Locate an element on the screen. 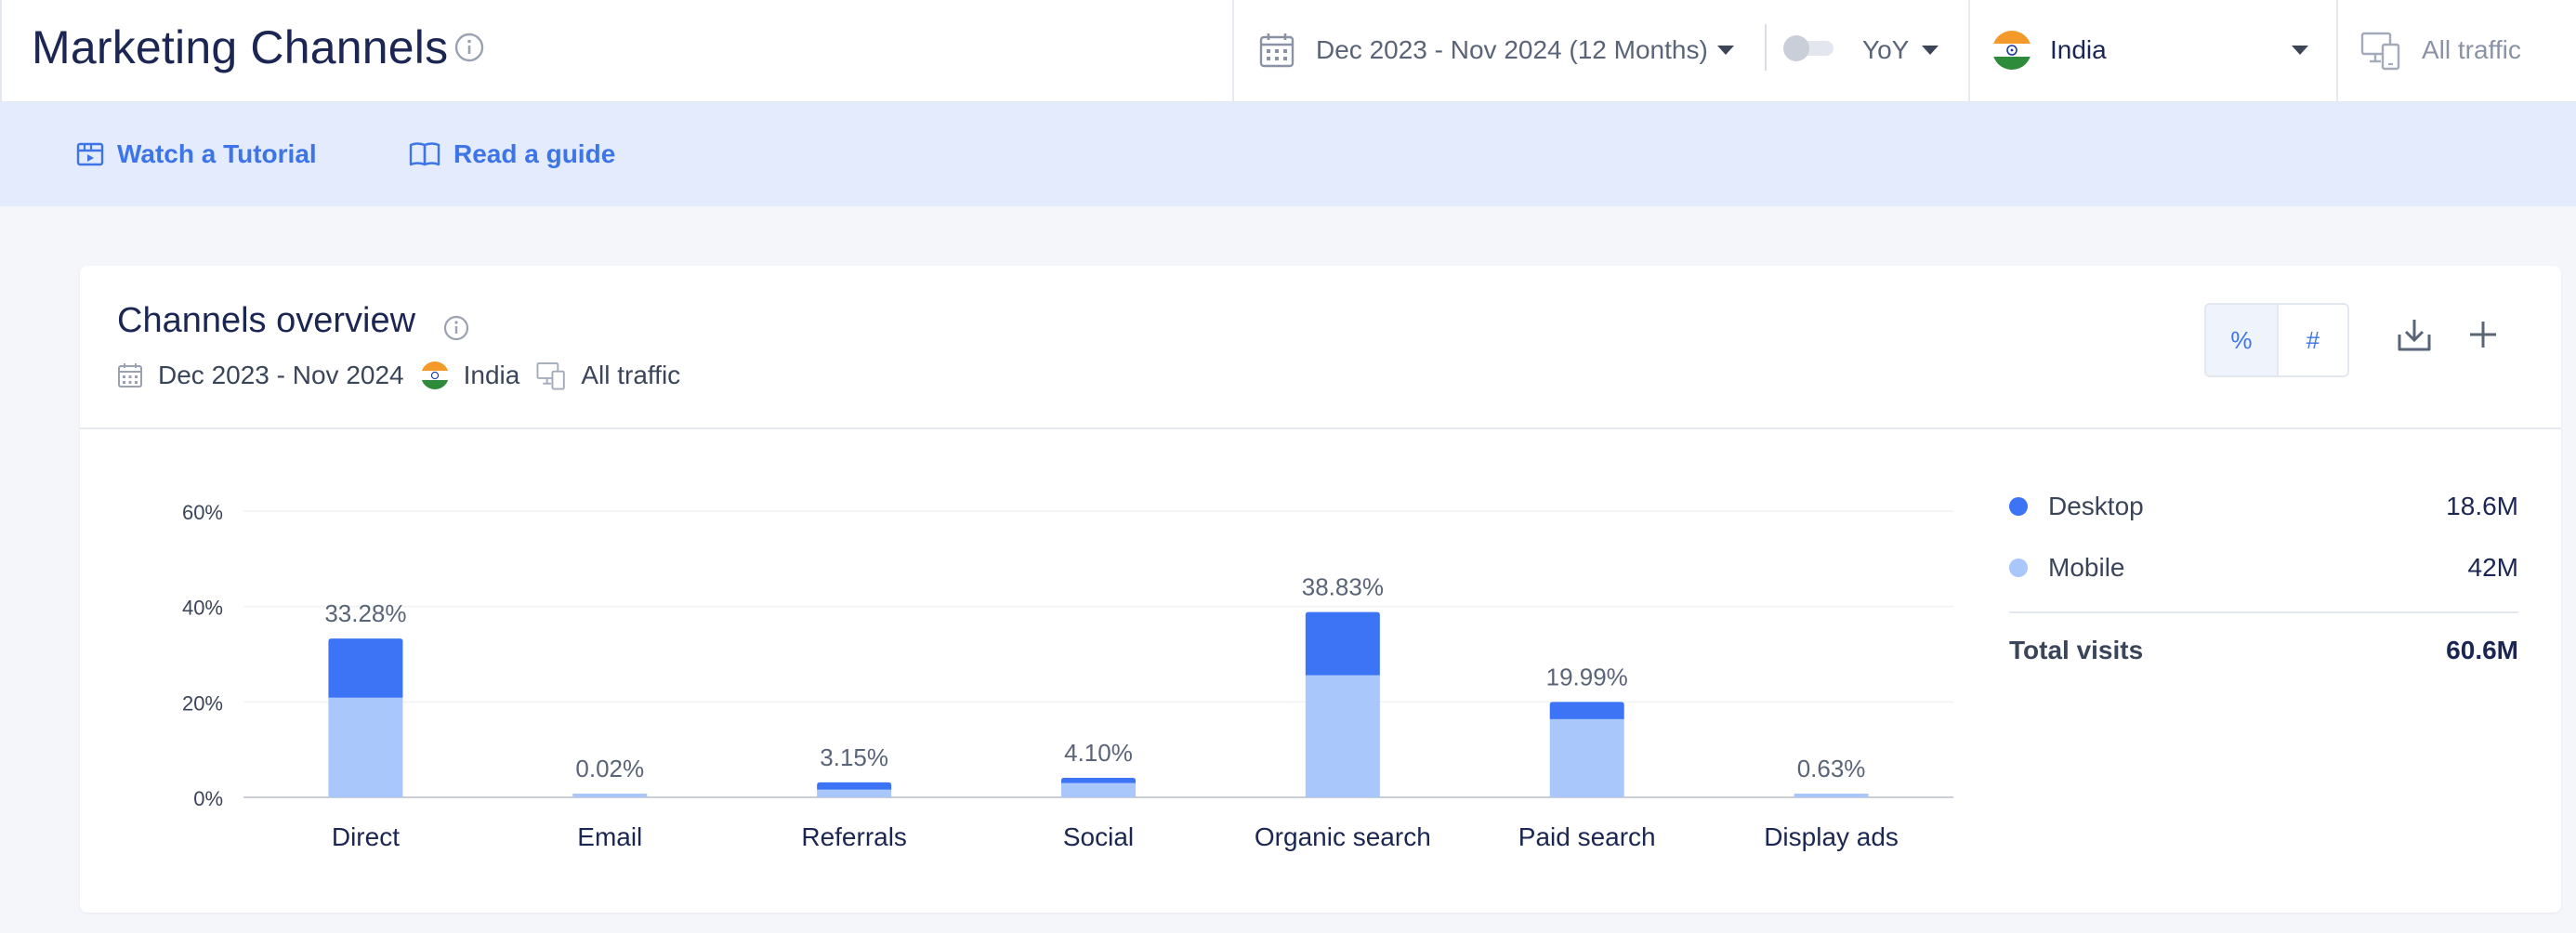 Image resolution: width=2576 pixels, height=933 pixels. video-icon is located at coordinates (90, 154).